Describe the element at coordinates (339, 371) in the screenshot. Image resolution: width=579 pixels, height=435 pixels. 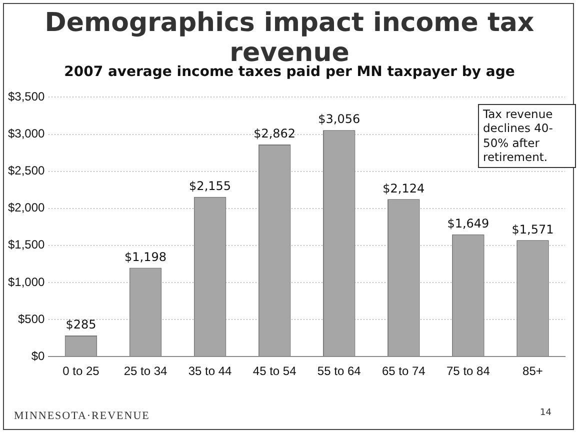
I see `x-tick-label: 55 to 64` at that location.